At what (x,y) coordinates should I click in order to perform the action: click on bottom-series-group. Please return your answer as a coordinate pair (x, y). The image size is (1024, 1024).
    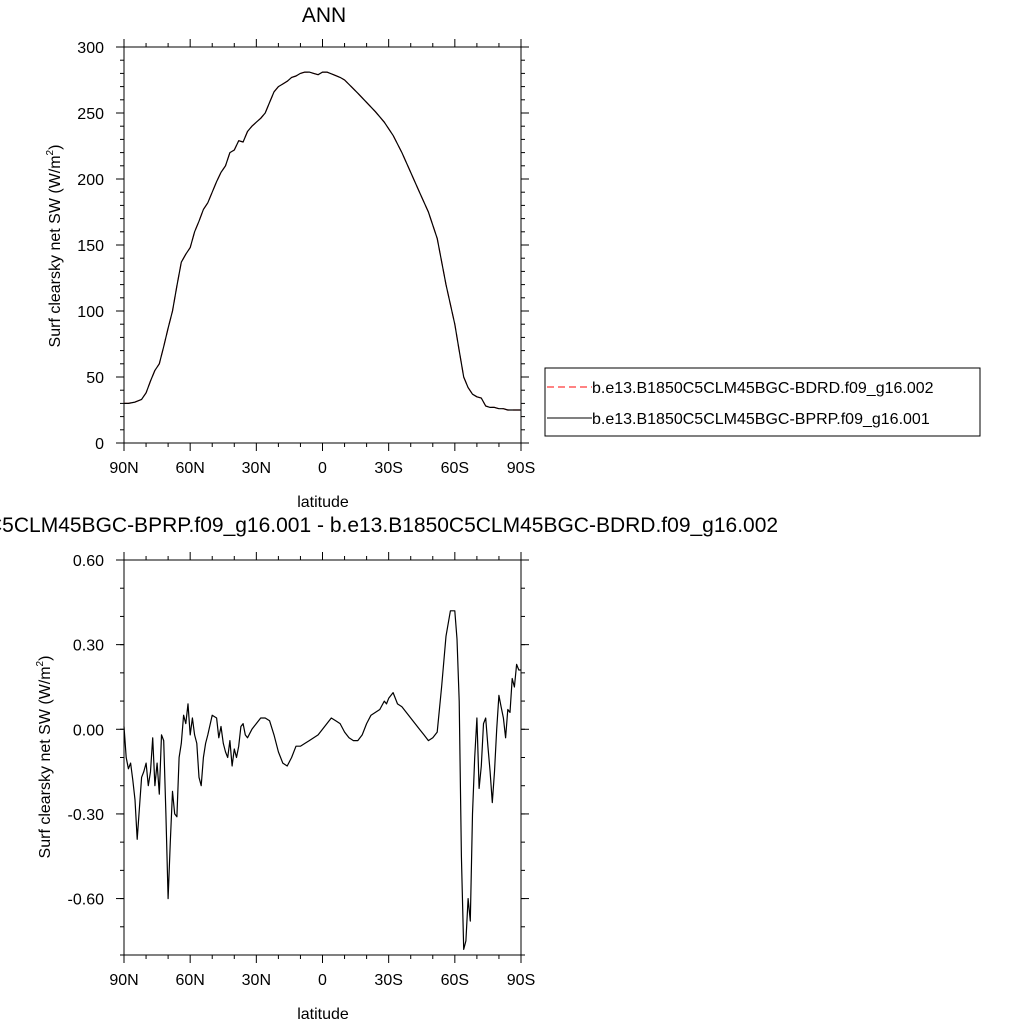
    Looking at the image, I should click on (322, 780).